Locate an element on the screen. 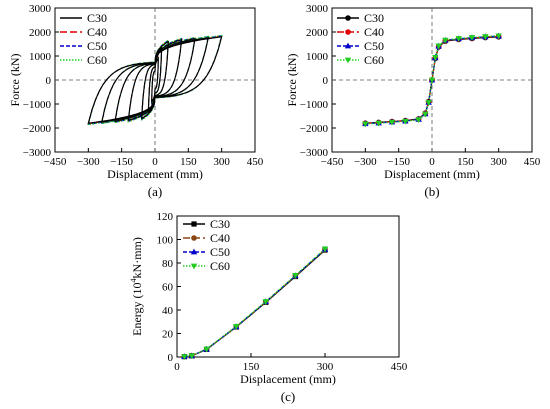  series-line-c60 is located at coordinates (255, 303).